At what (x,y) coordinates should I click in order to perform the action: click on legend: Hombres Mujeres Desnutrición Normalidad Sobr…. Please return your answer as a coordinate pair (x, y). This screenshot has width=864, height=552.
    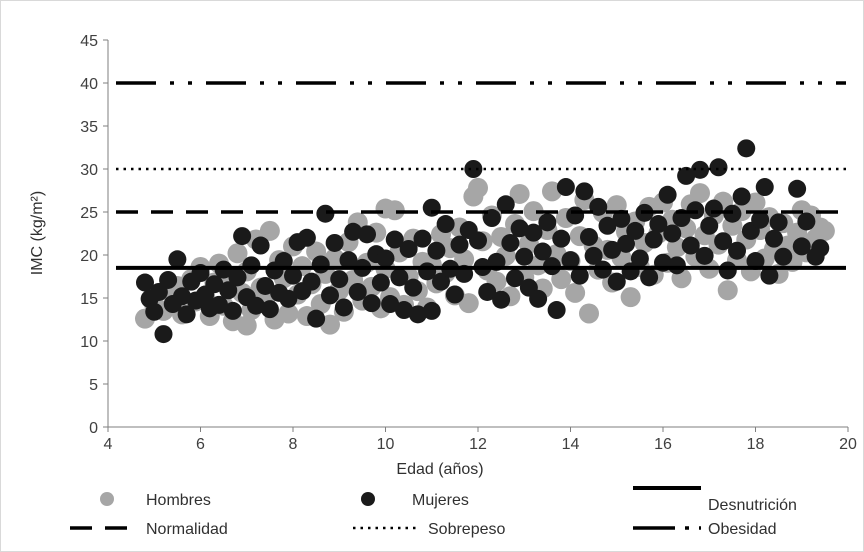
    Looking at the image, I should click on (433, 512).